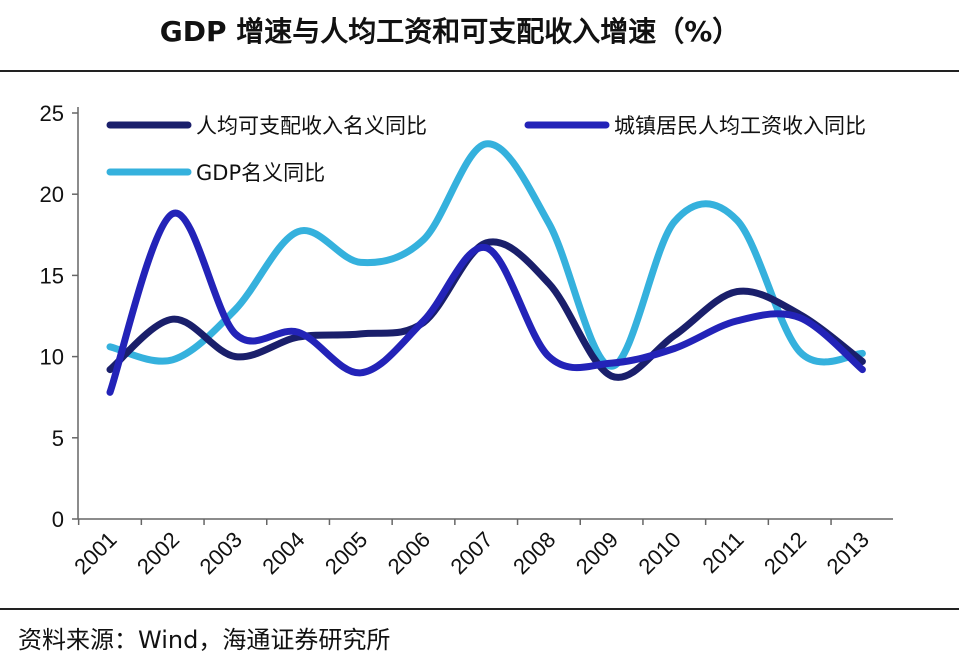 The width and height of the screenshot is (959, 658). Describe the element at coordinates (58, 438) in the screenshot. I see `y-tick-label: 5` at that location.